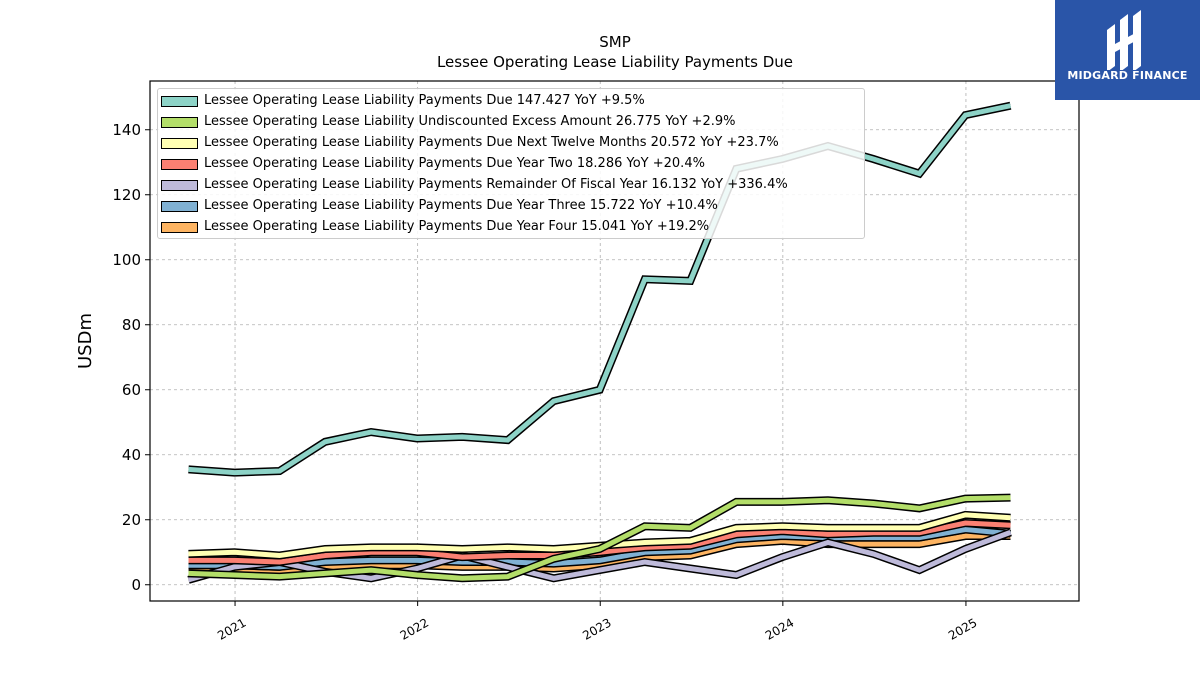 This screenshot has height=675, width=1200. I want to click on y-axis: 0 20 40 60 80 100 120 140, so click(131, 357).